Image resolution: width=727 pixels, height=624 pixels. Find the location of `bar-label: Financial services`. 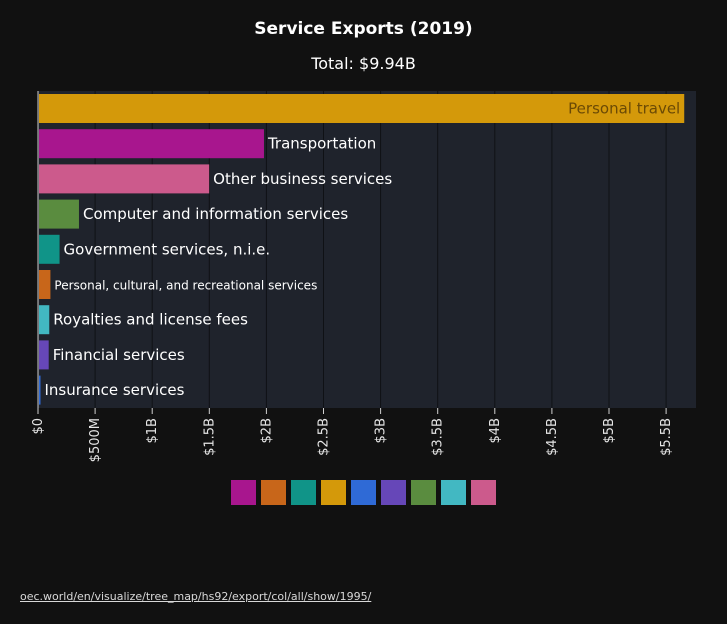

bar-label: Financial services is located at coordinates (119, 355).